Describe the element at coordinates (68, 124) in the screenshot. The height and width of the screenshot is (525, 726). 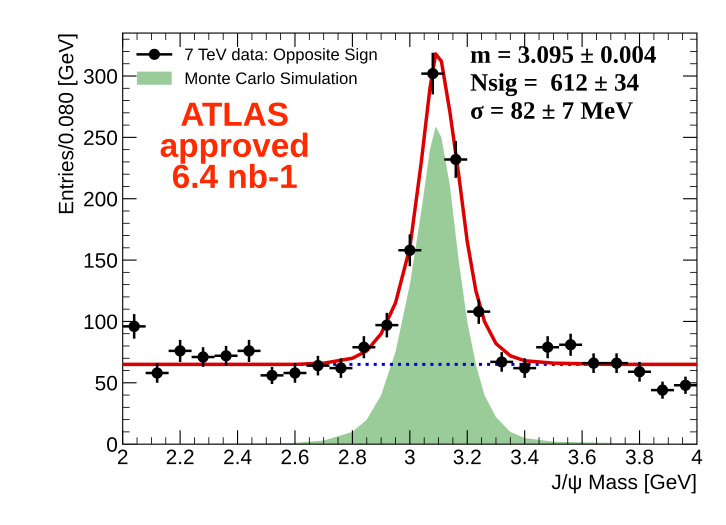
I see `y-axis-title: Entries/0.080 [GeV]` at that location.